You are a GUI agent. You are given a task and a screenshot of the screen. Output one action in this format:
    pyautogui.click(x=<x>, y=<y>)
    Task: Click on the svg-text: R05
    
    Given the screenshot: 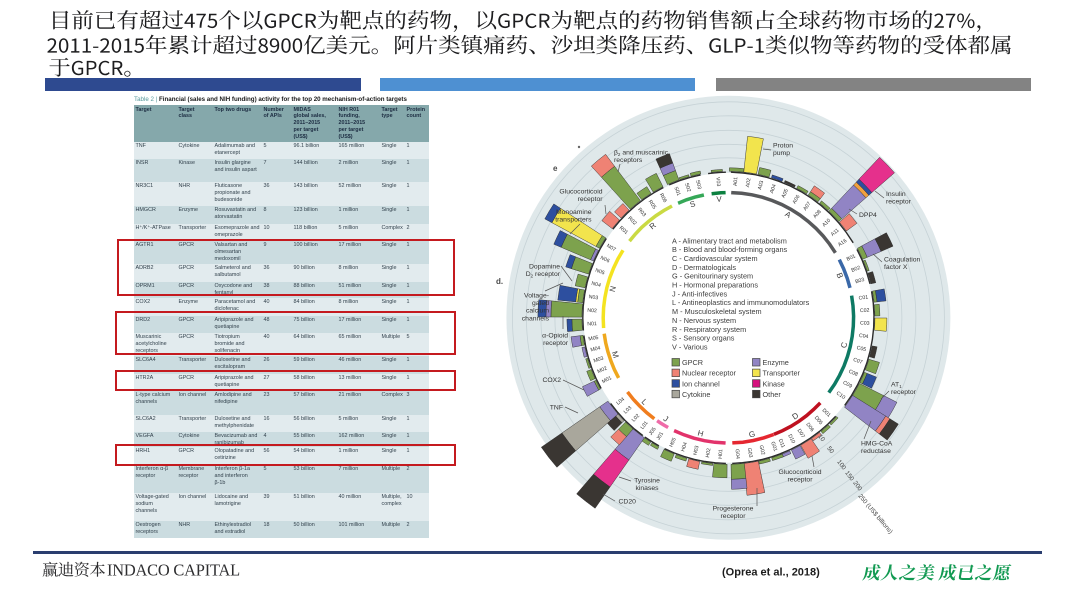 What is the action you would take?
    pyautogui.click(x=652, y=204)
    